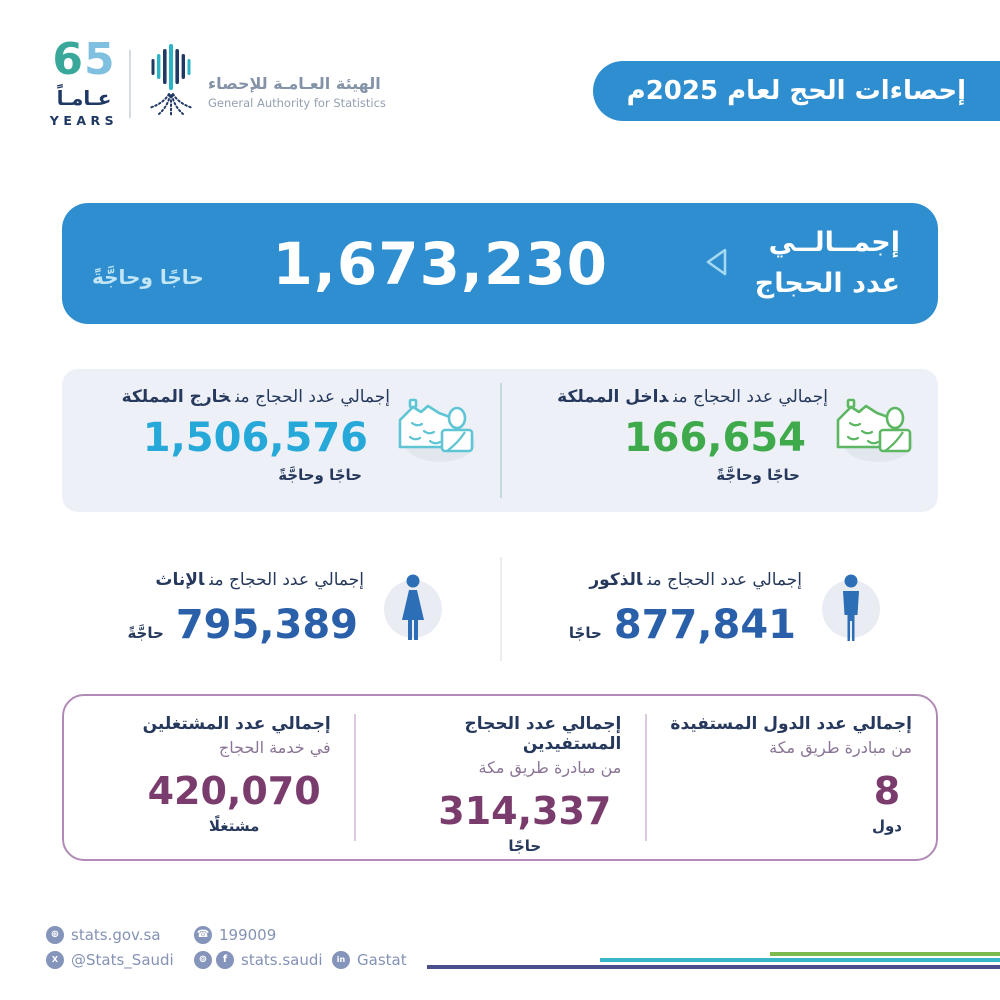 The height and width of the screenshot is (1000, 1000). I want to click on male-icon, so click(851, 607).